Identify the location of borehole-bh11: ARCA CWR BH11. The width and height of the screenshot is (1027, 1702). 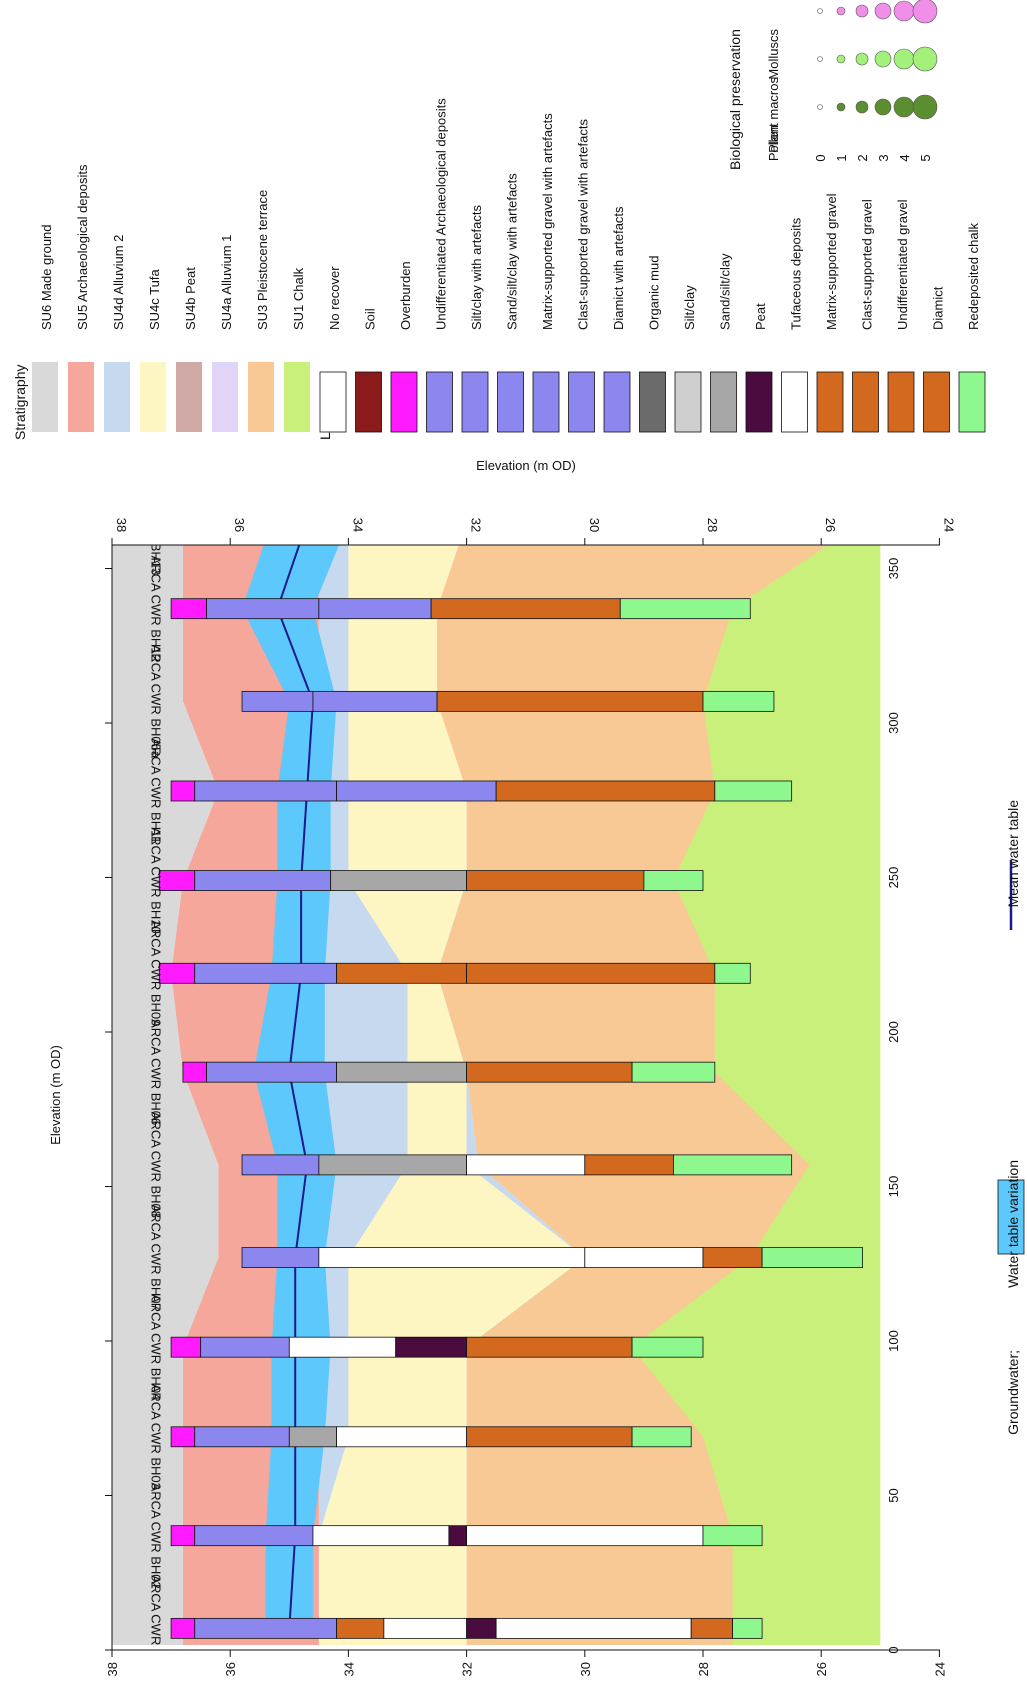
(470, 791).